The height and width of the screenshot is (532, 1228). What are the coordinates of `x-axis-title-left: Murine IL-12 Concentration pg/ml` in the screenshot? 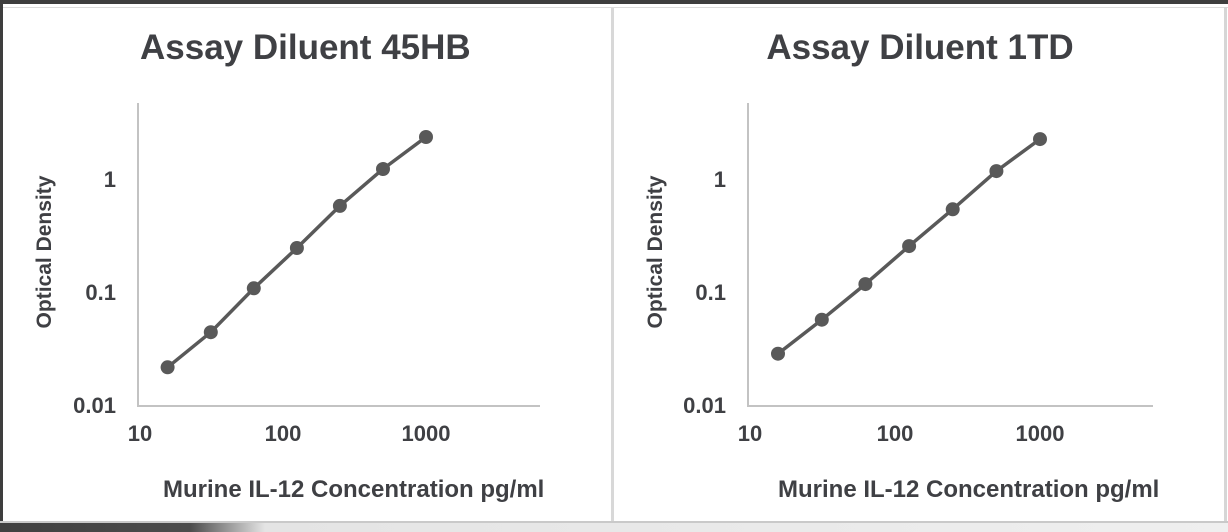 It's located at (354, 489).